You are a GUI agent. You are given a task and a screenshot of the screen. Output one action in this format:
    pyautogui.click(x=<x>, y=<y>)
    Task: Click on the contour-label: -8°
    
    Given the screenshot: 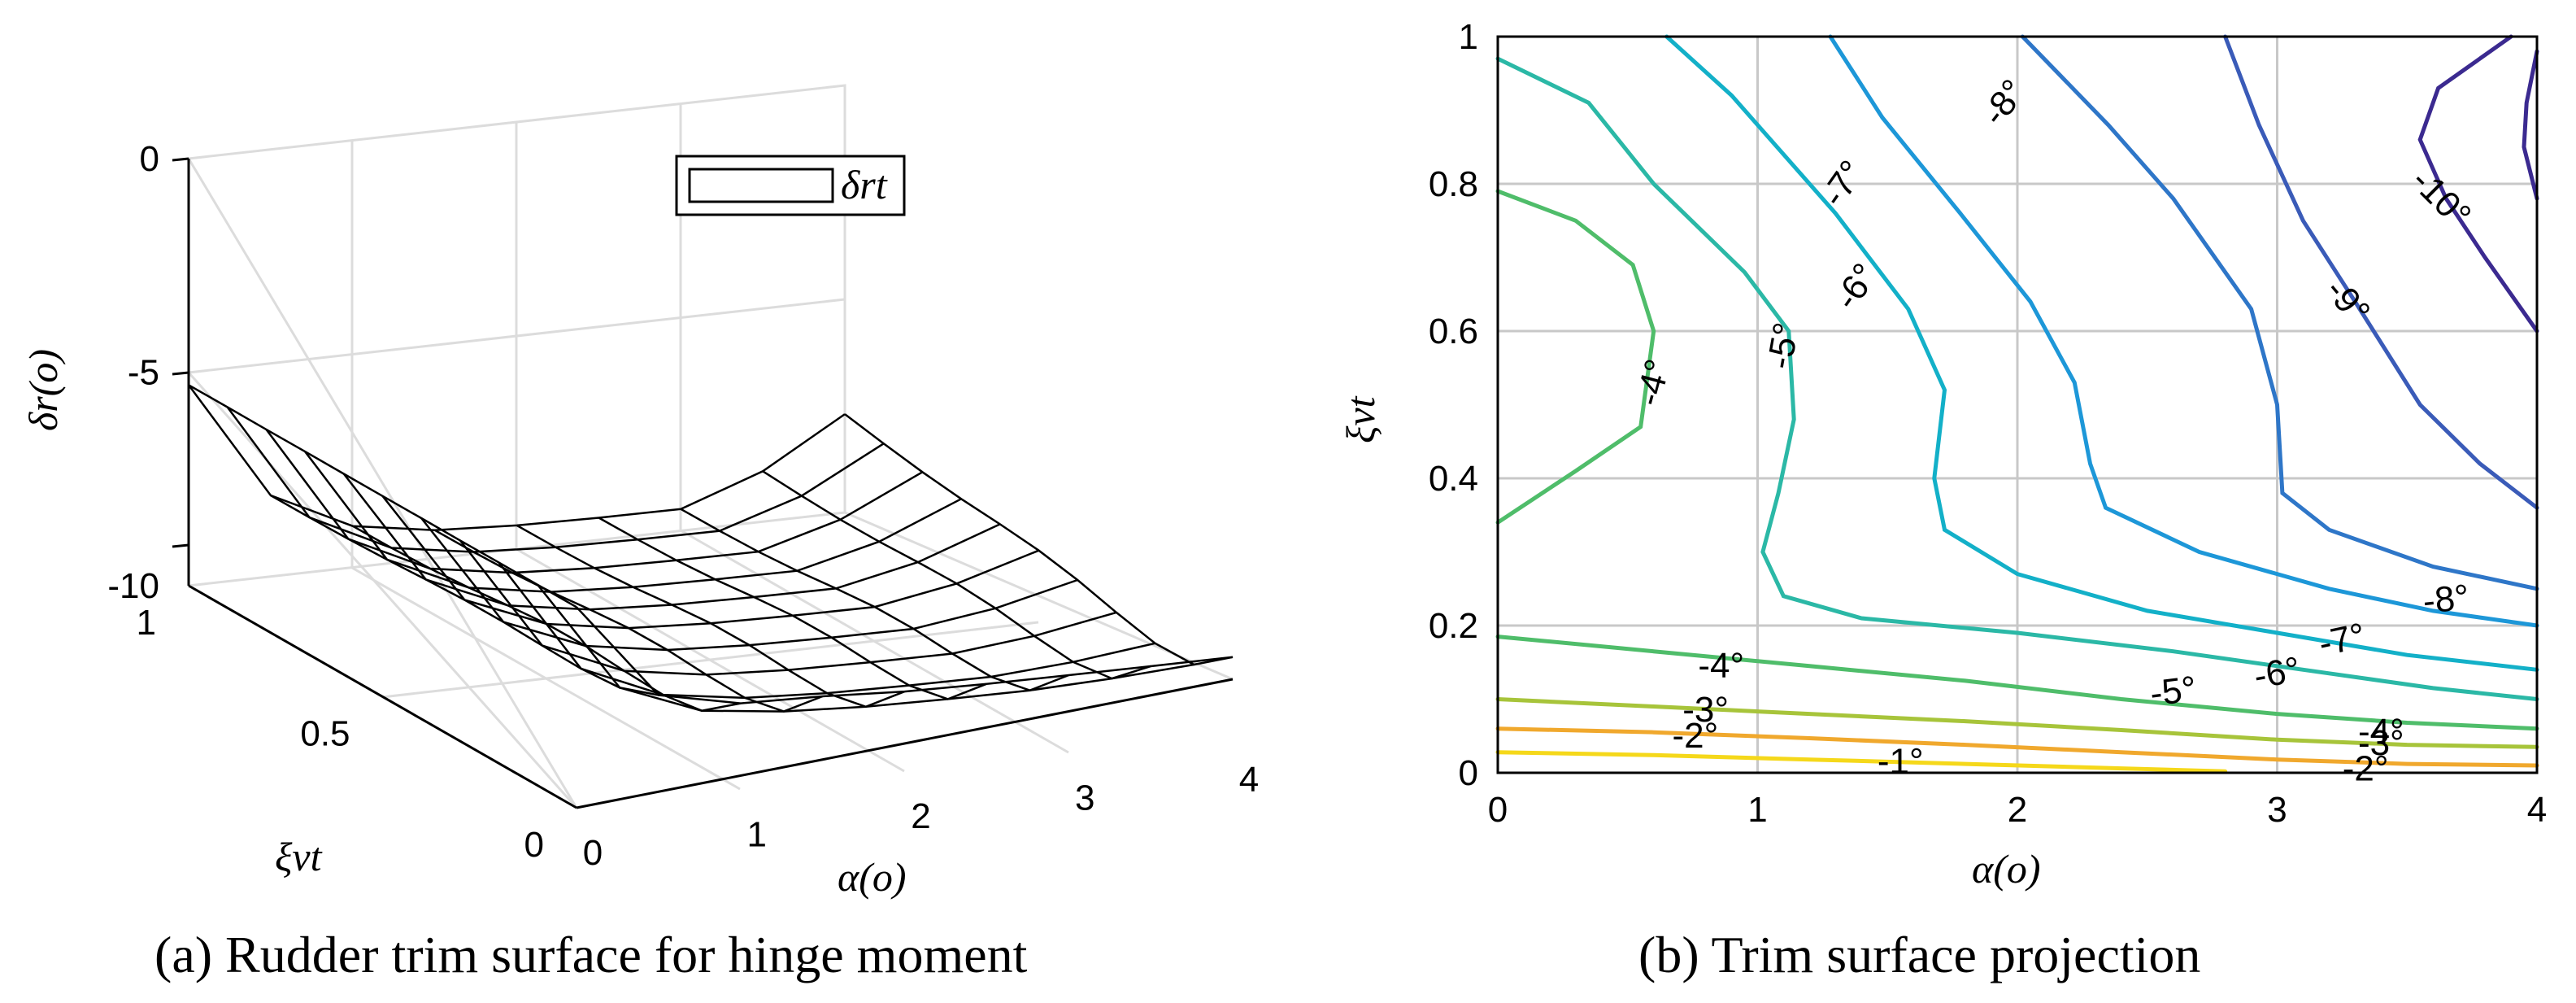 What is the action you would take?
    pyautogui.click(x=2446, y=599)
    